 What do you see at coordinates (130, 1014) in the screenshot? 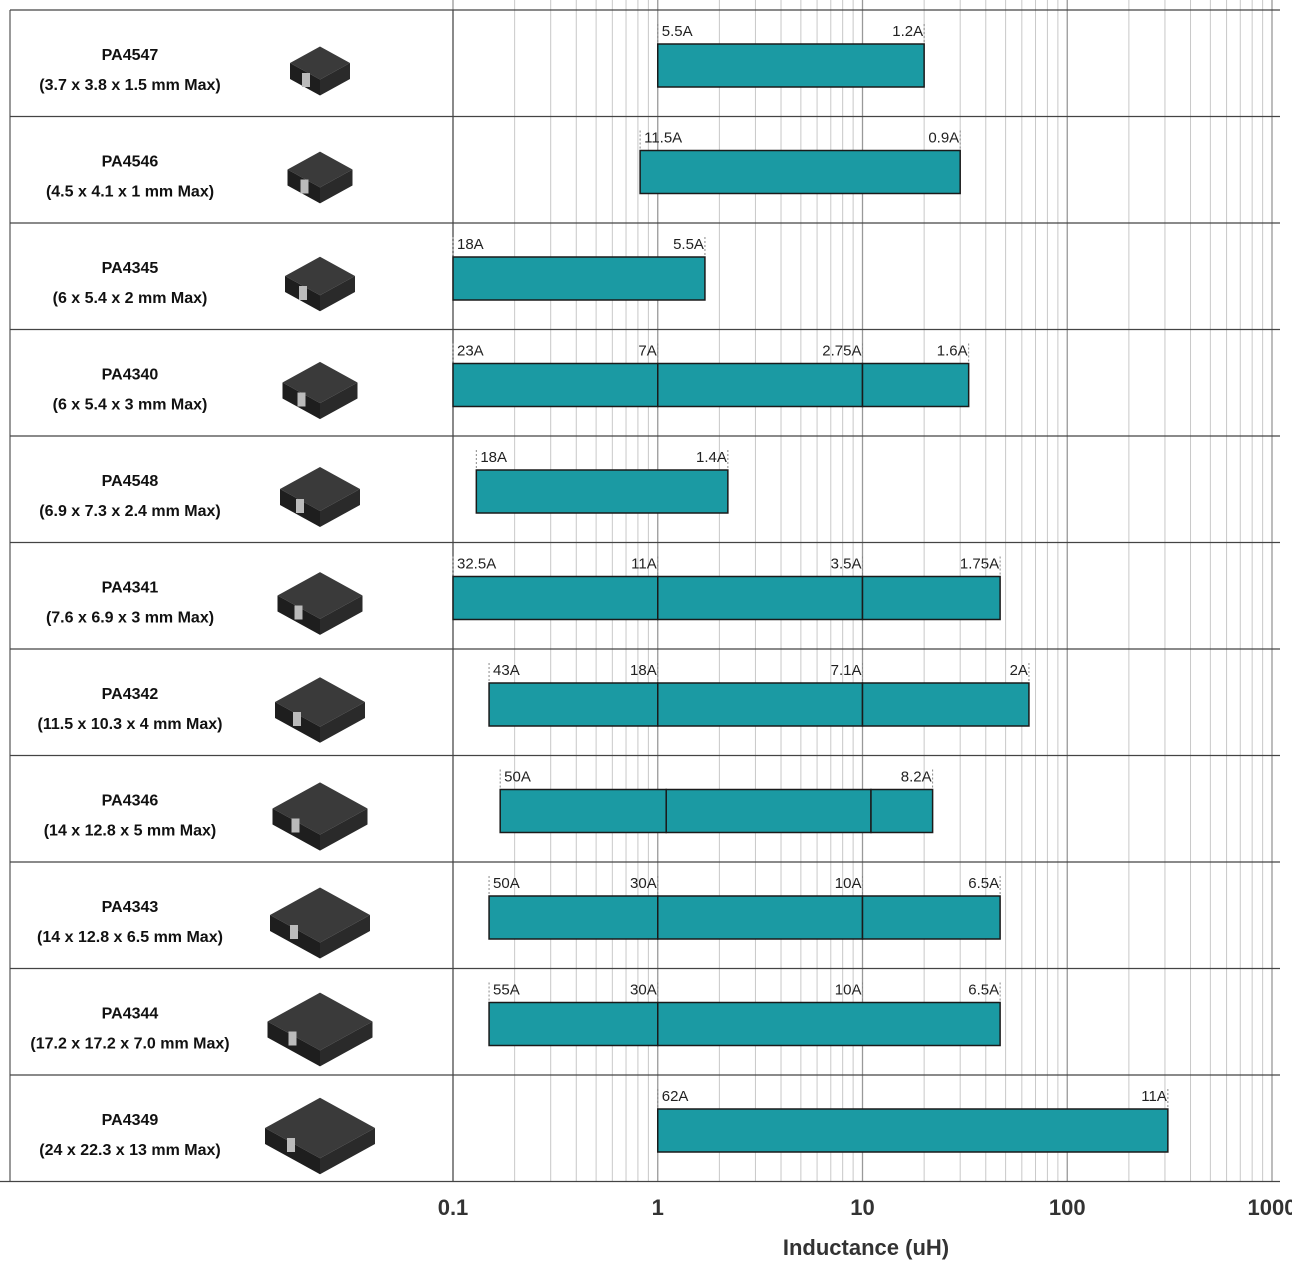
I see `product-name: PA4344` at bounding box center [130, 1014].